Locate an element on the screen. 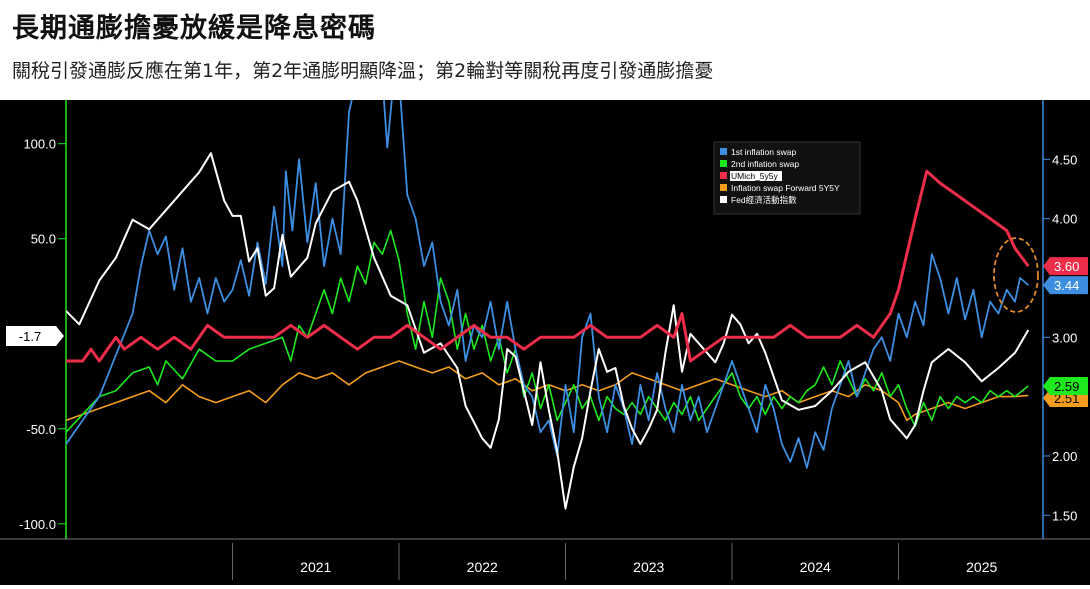 This screenshot has width=1090, height=589. page-title: 長期通膨擔憂放緩是降息密碼 is located at coordinates (194, 28).